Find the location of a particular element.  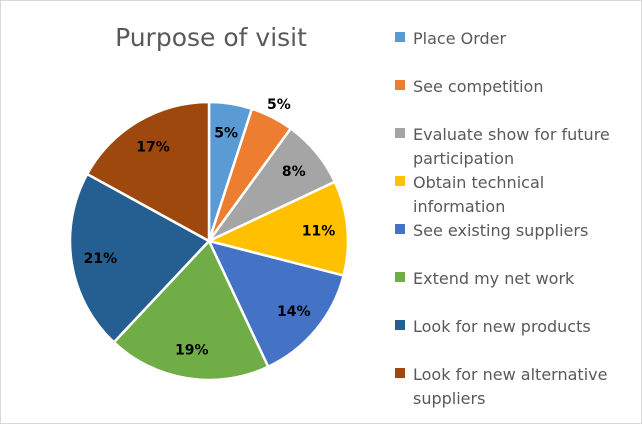

data-label: 11% is located at coordinates (319, 232).